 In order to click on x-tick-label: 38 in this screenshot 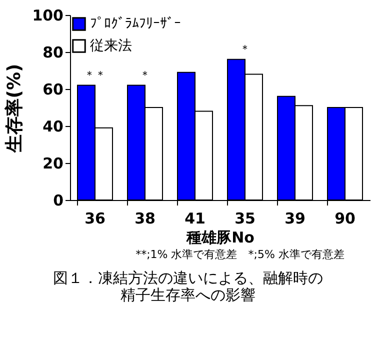, I will do `click(145, 219)`.